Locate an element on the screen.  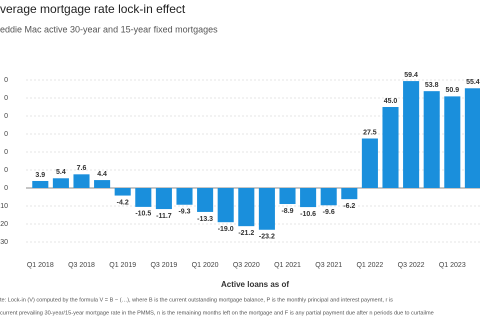
data-label: -11.7 is located at coordinates (164, 216).